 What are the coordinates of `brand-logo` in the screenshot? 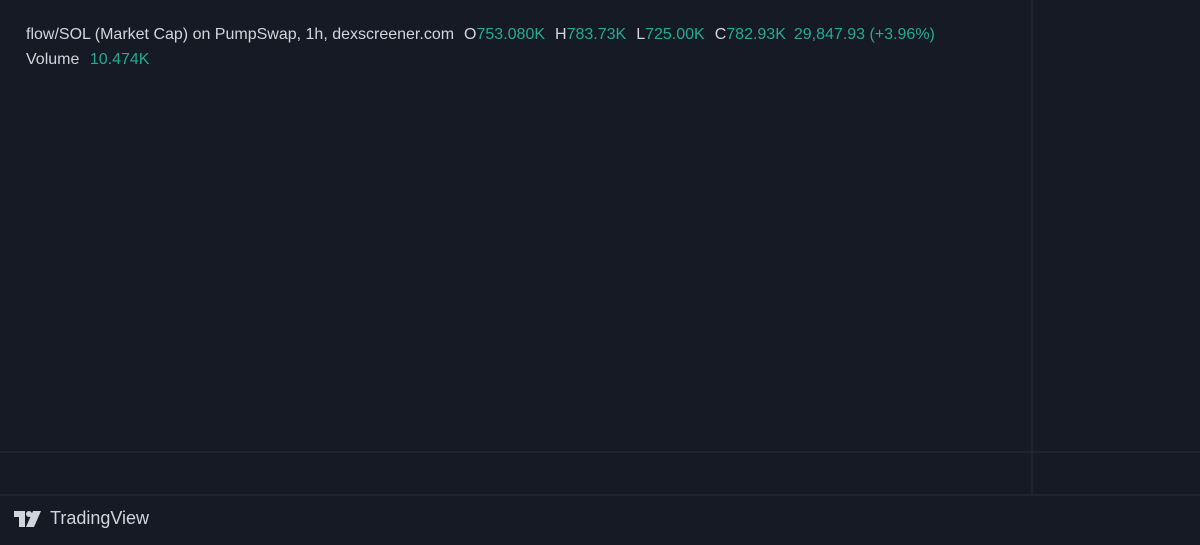 It's located at (27, 518).